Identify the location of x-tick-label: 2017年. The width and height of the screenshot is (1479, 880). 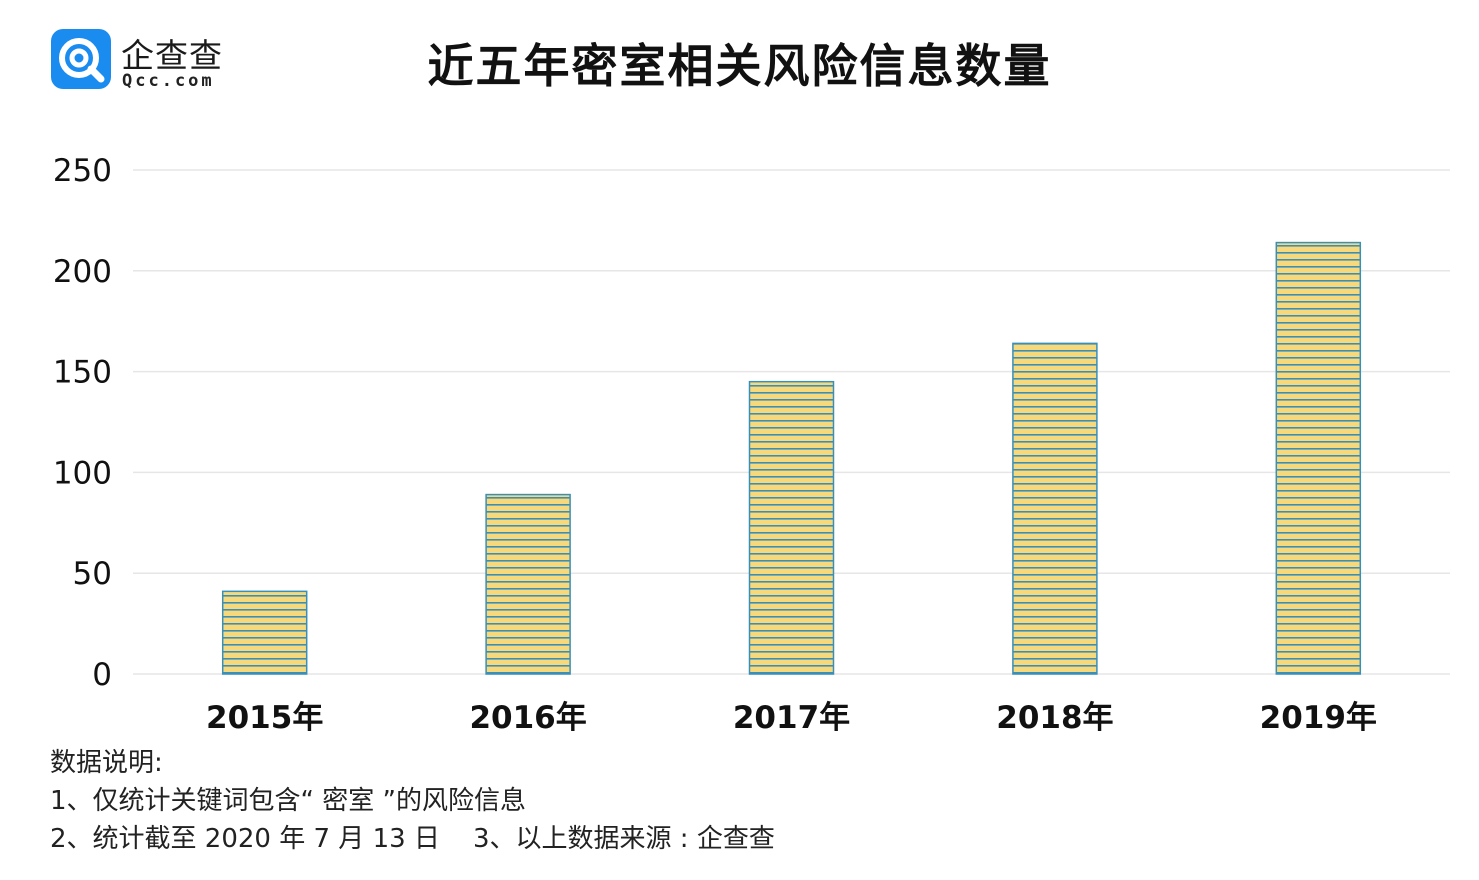
(791, 718).